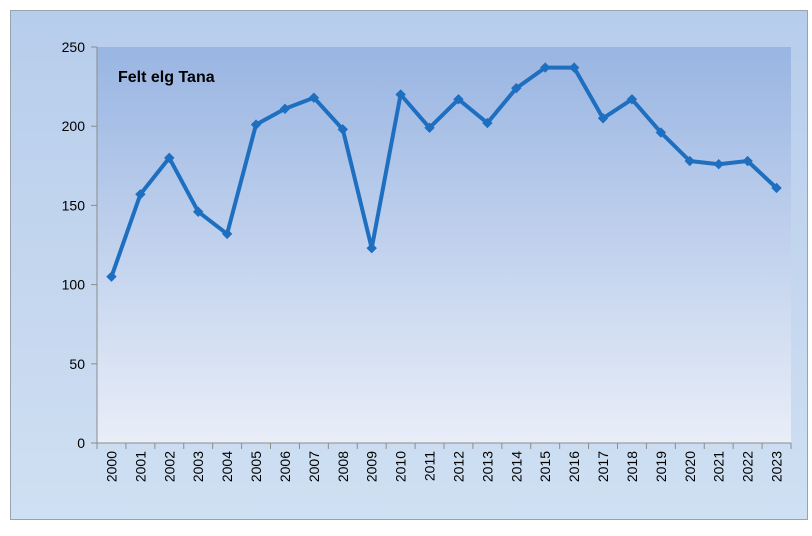 Image resolution: width=812 pixels, height=536 pixels. I want to click on x-tick-label: 2020, so click(690, 466).